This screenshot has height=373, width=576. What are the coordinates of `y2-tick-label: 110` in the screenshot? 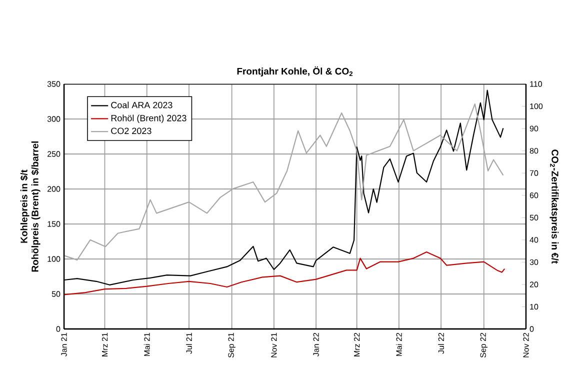 It's located at (536, 84).